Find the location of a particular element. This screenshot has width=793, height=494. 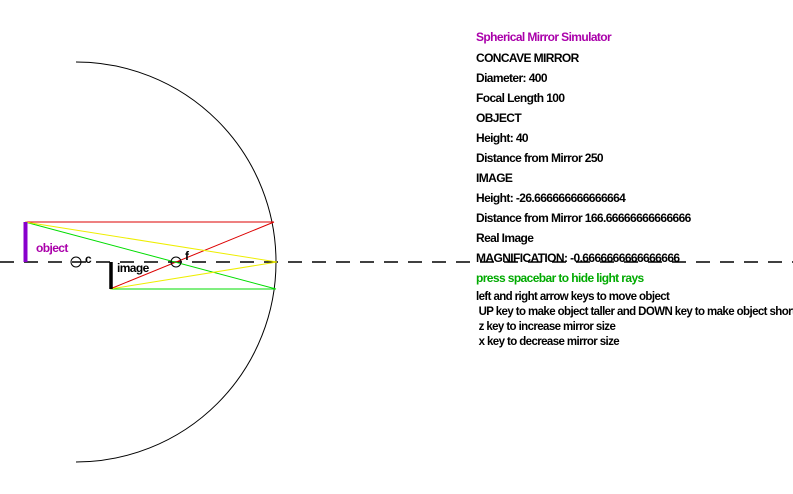

image-height: Height: -26.666666666666664 is located at coordinates (551, 198).